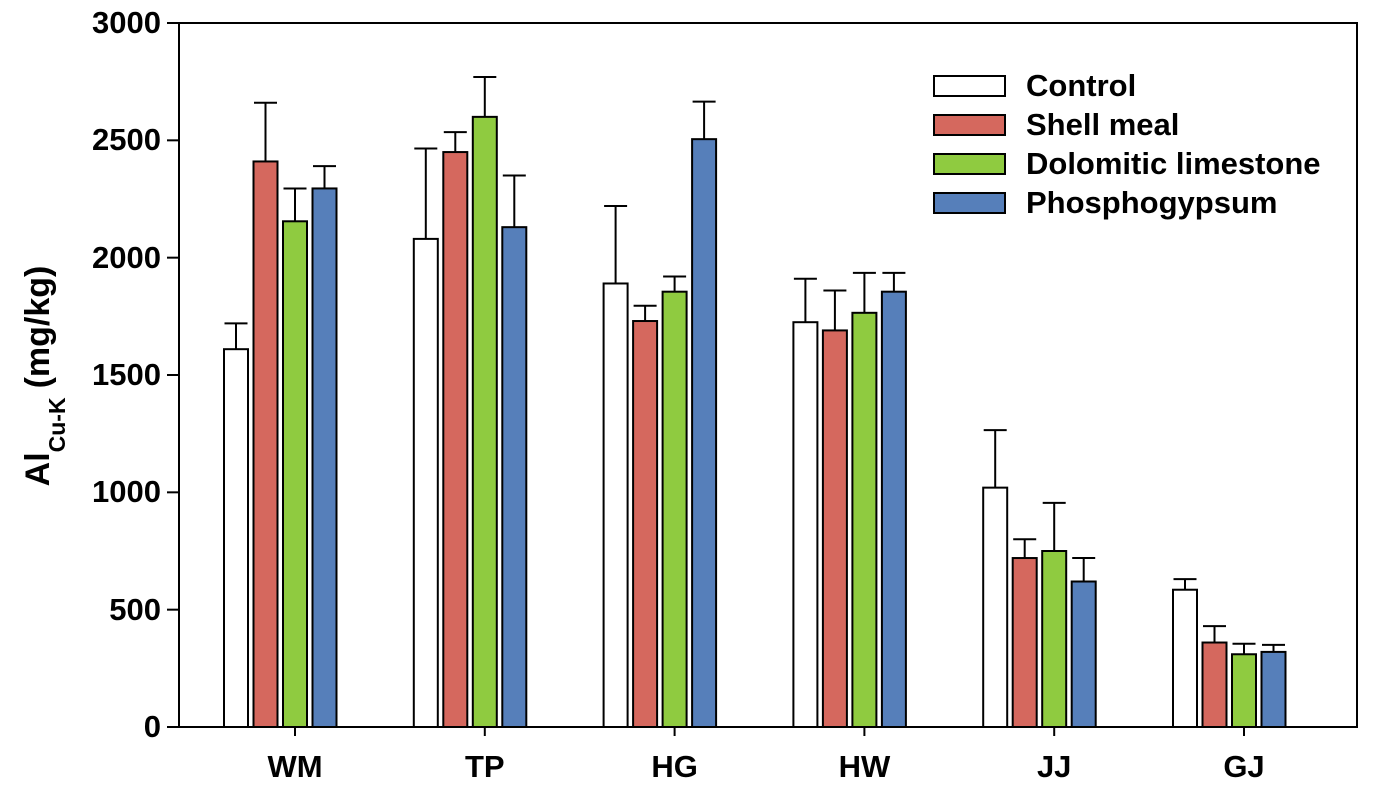 Image resolution: width=1374 pixels, height=797 pixels. Describe the element at coordinates (1103, 124) in the screenshot. I see `legend-label: Shell meal` at that location.